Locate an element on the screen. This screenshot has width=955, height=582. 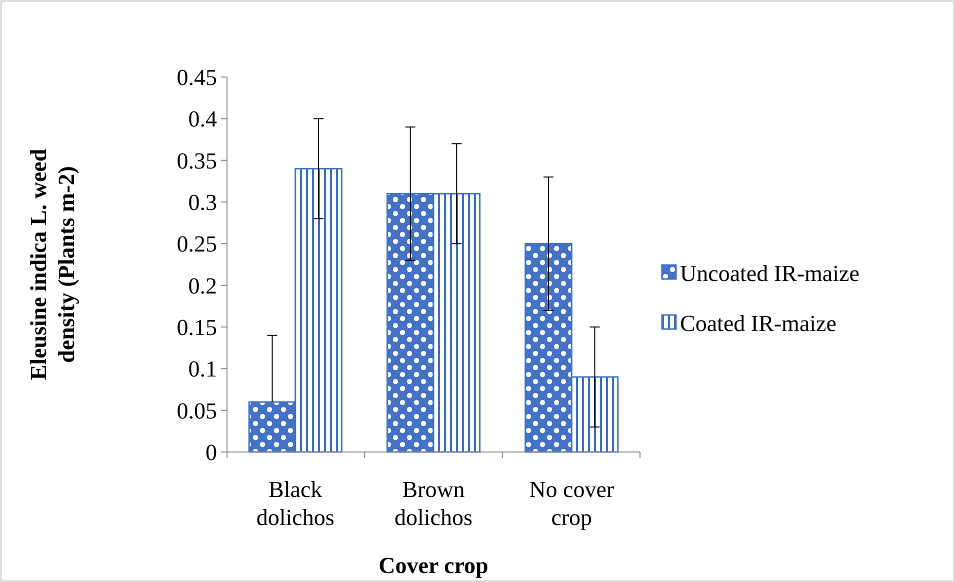
x-axis-title: Cover crop is located at coordinates (433, 565).